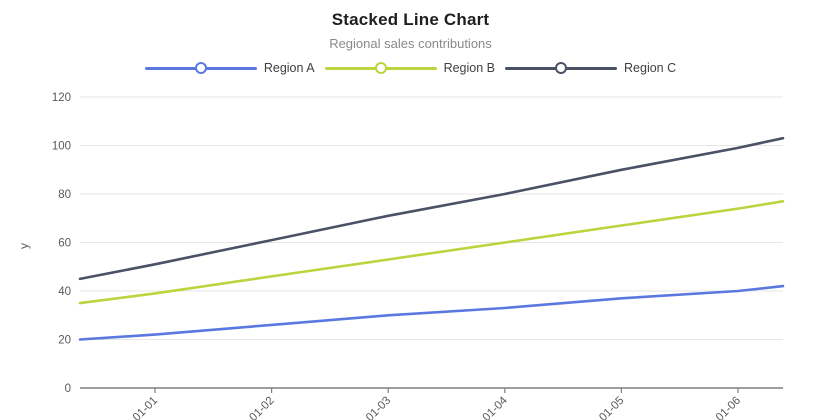 This screenshot has width=821, height=420. What do you see at coordinates (650, 68) in the screenshot?
I see `legend-label: Region C` at bounding box center [650, 68].